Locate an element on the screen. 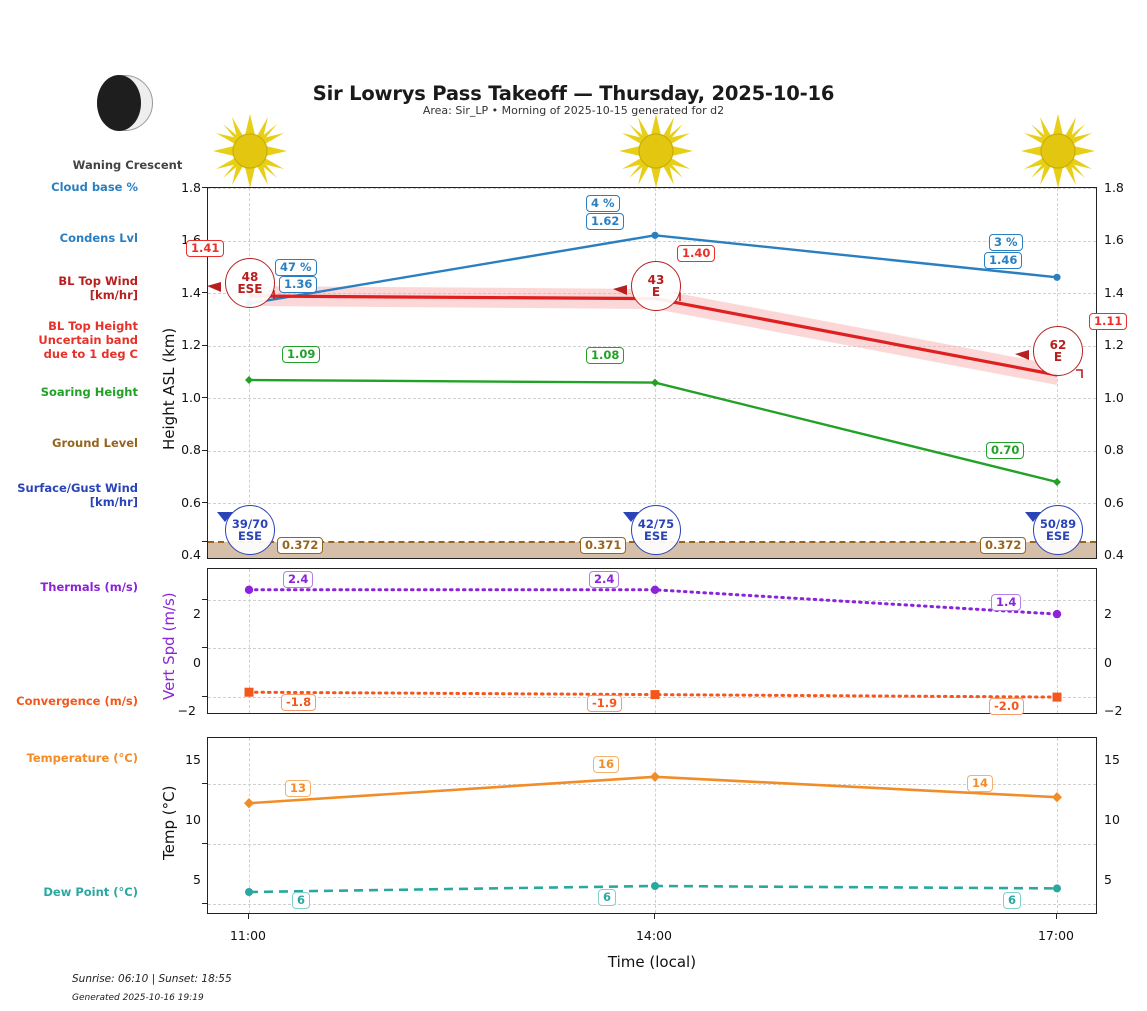 This screenshot has height=1011, width=1147. badge-bl-top-1700: 1.11 is located at coordinates (1108, 321).